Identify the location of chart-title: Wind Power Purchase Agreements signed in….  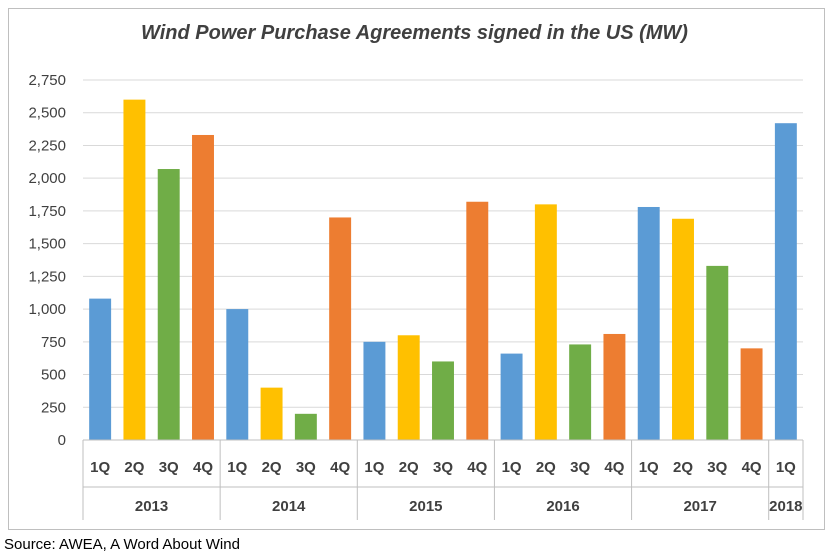
(414, 33).